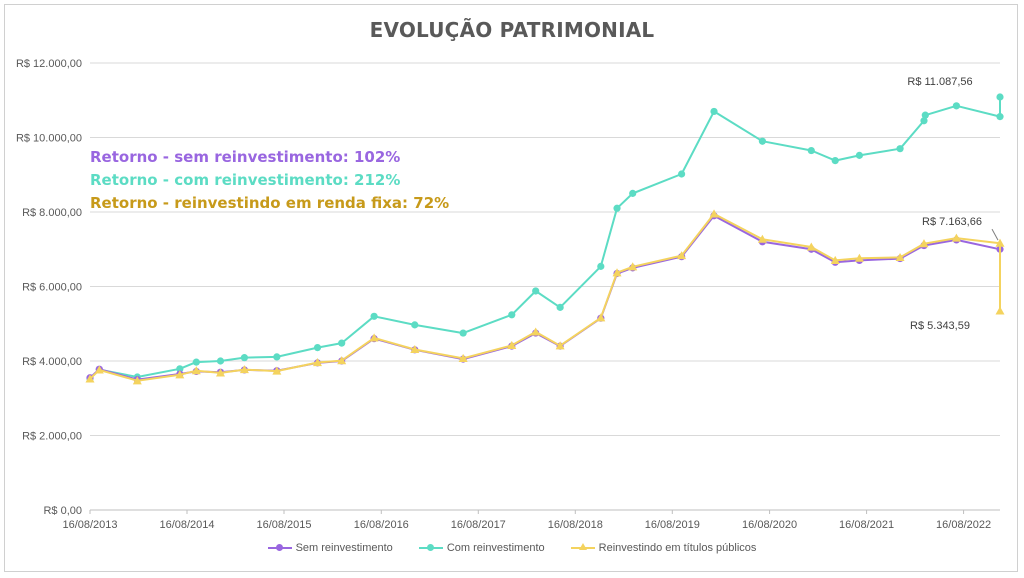 Image resolution: width=1024 pixels, height=578 pixels. What do you see at coordinates (62, 511) in the screenshot?
I see `y-tick-label: R$ 0,00` at bounding box center [62, 511].